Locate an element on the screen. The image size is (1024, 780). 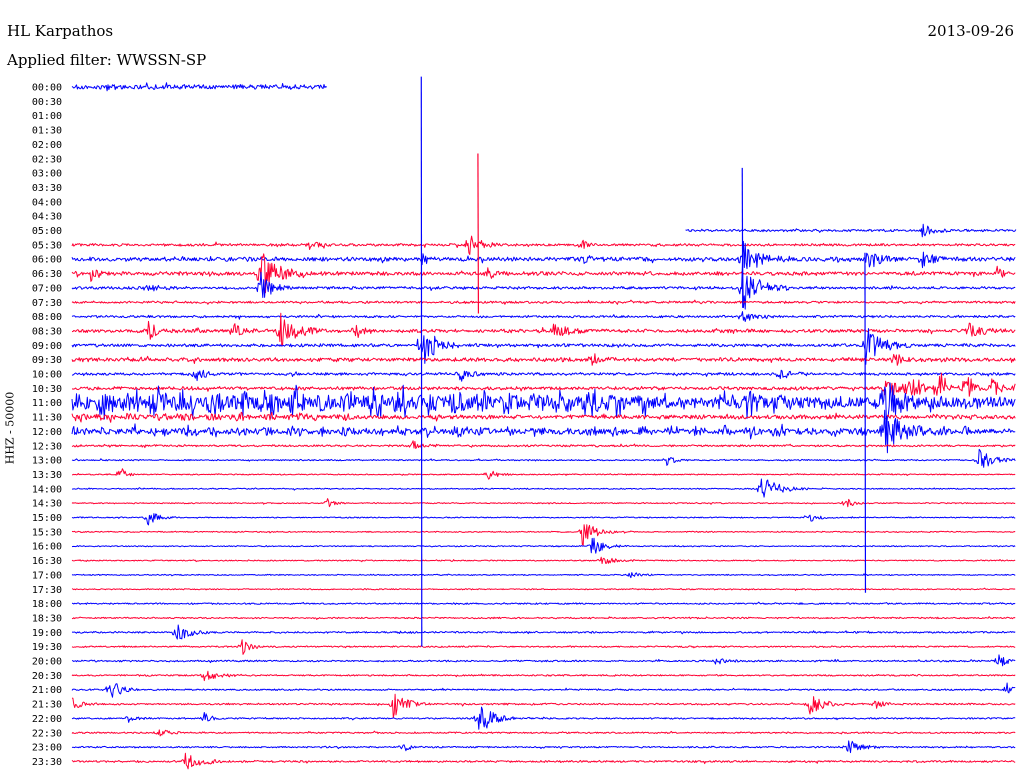
row-time-label: 14:30 is located at coordinates (47, 504).